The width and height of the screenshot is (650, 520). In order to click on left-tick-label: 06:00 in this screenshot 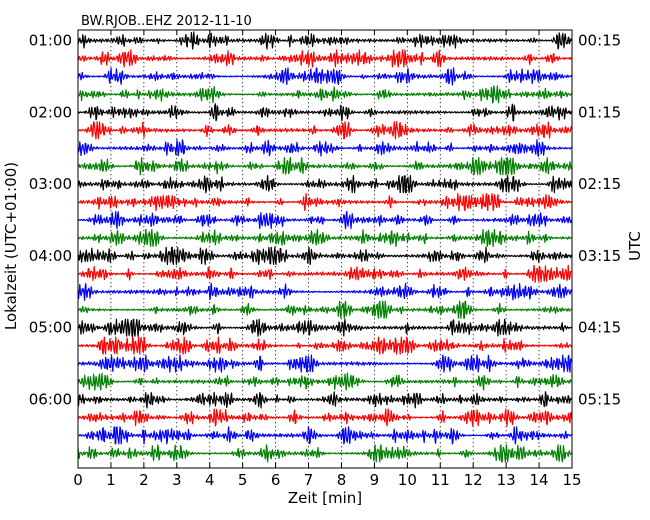, I will do `click(50, 400)`.